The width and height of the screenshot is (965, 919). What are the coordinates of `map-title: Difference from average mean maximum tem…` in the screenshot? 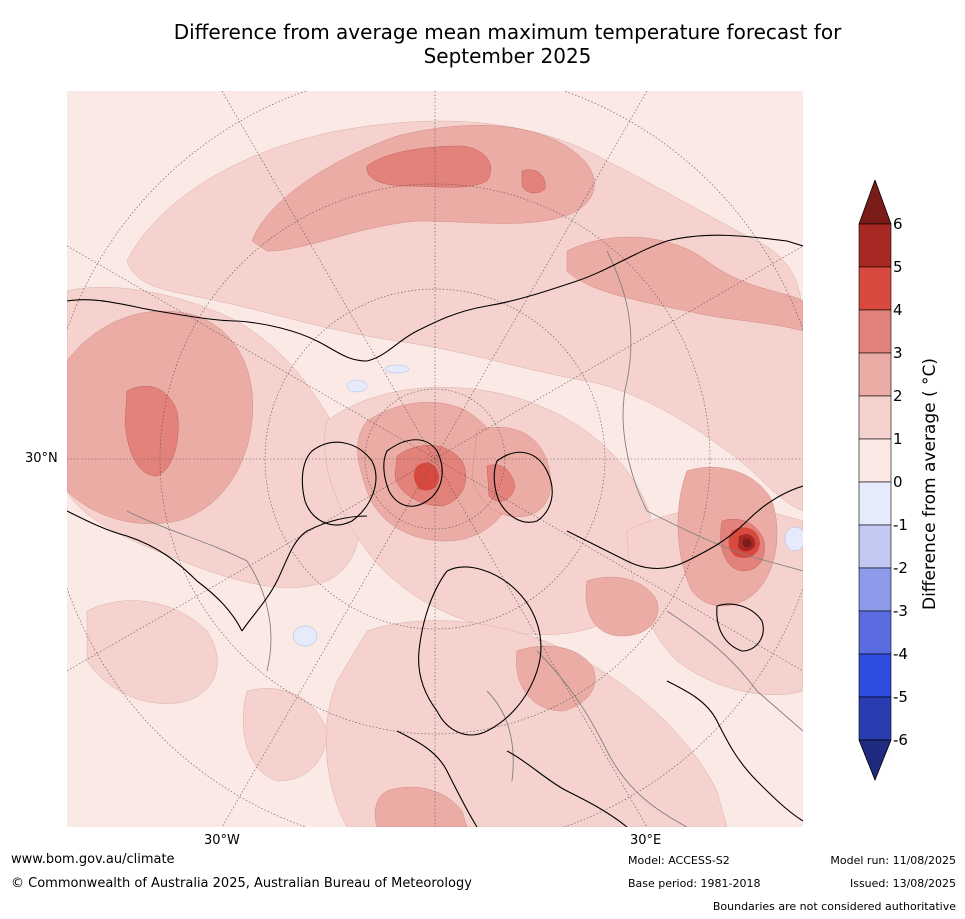 It's located at (507, 44).